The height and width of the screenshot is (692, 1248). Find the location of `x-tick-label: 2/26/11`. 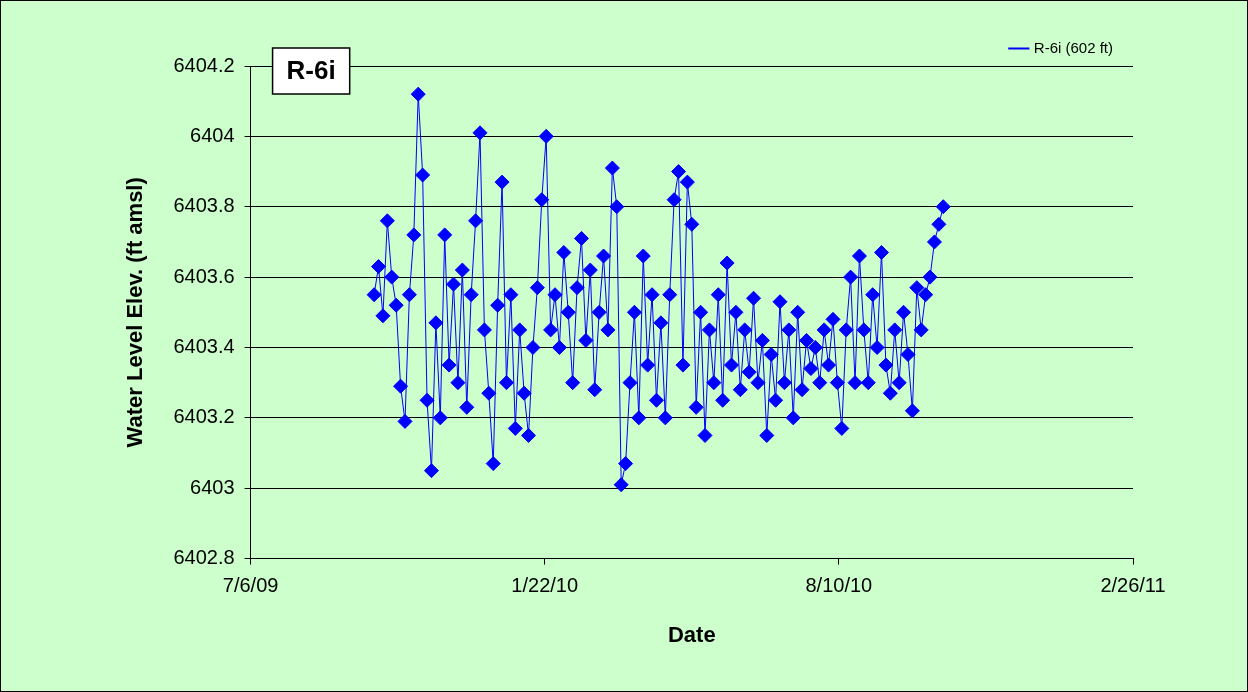

x-tick-label: 2/26/11 is located at coordinates (1133, 585).